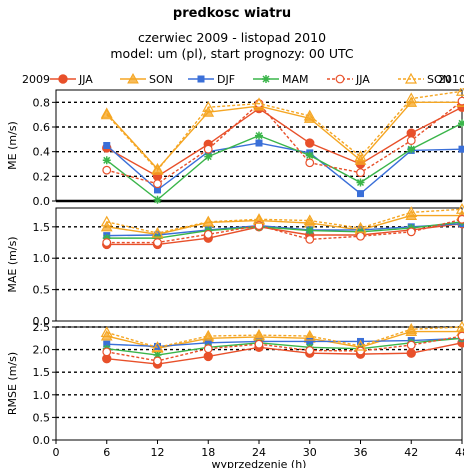  What do you see at coordinates (12, 145) in the screenshot?
I see `y-axis-label: ME (m/s)` at bounding box center [12, 145].